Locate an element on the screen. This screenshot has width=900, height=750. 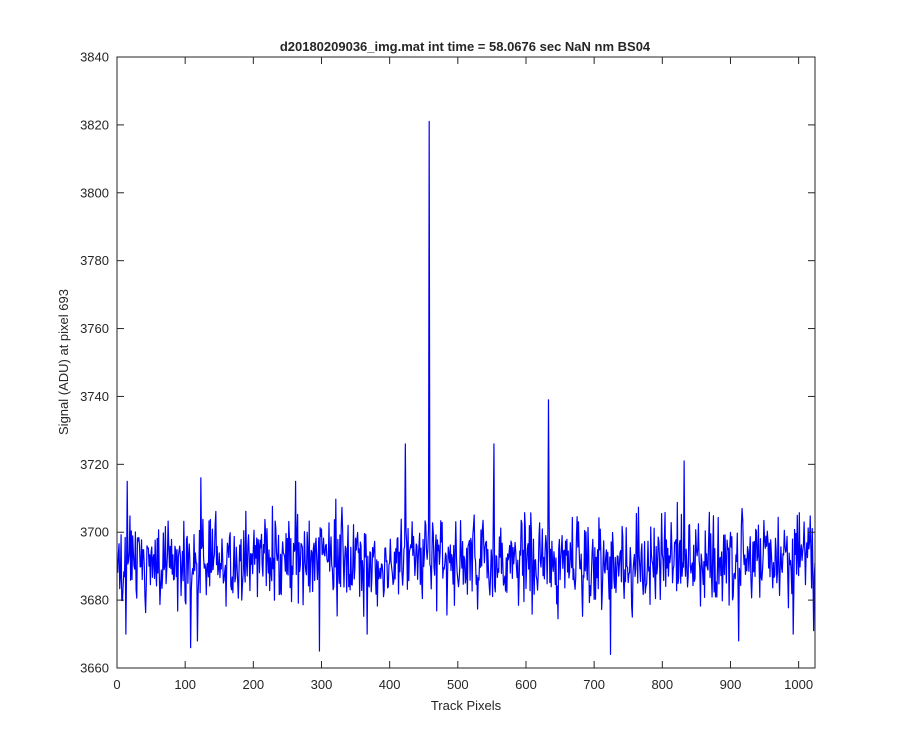
x-tick-label: 1000 is located at coordinates (798, 684).